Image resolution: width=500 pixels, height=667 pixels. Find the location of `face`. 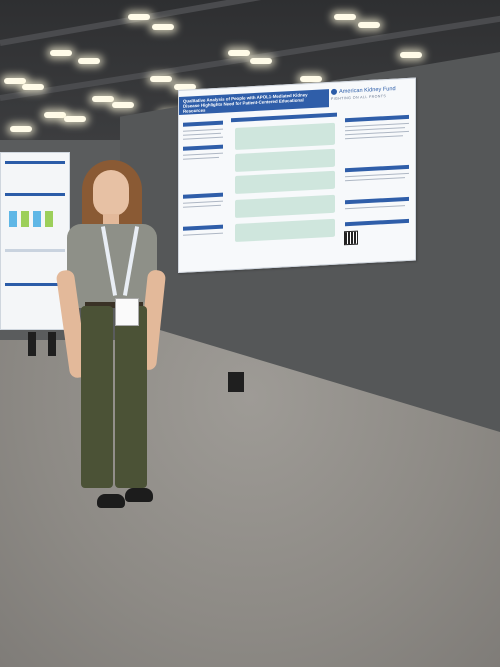

face is located at coordinates (111, 193).